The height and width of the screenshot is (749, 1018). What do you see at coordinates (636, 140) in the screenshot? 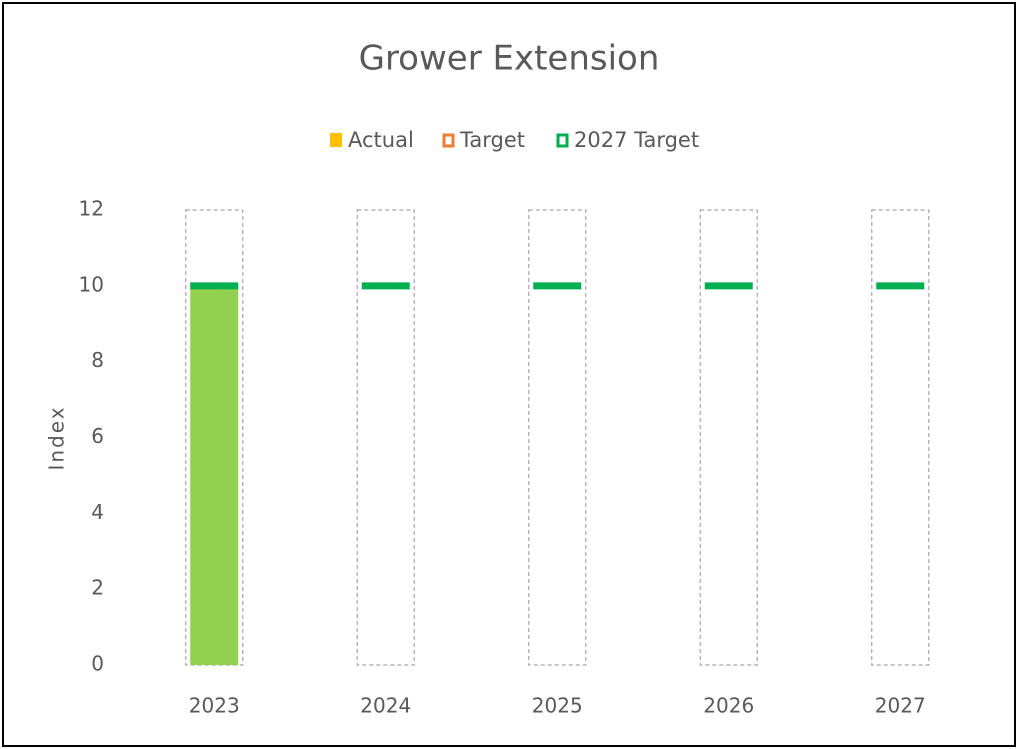
I see `legend-label: 2027 Target` at bounding box center [636, 140].